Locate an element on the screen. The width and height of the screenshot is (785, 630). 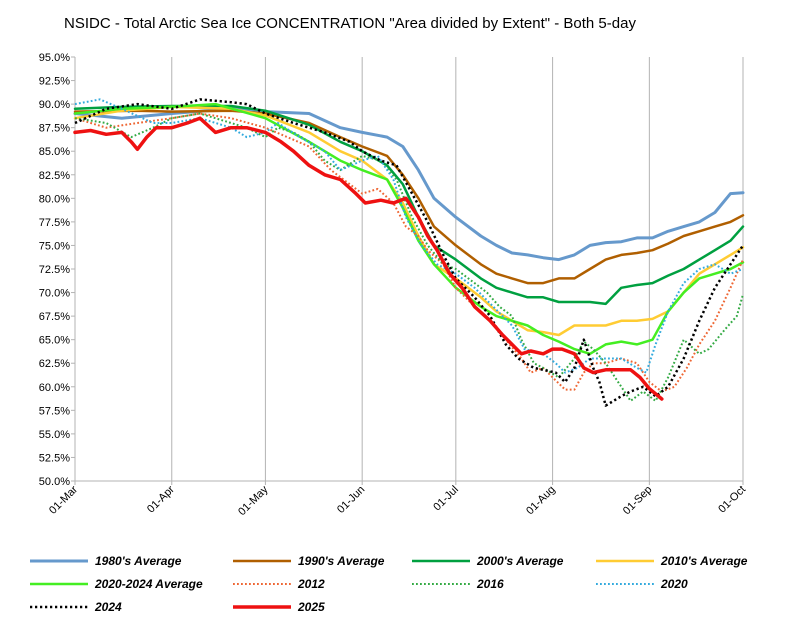
y-tick-label: 72.5% is located at coordinates (54, 270).